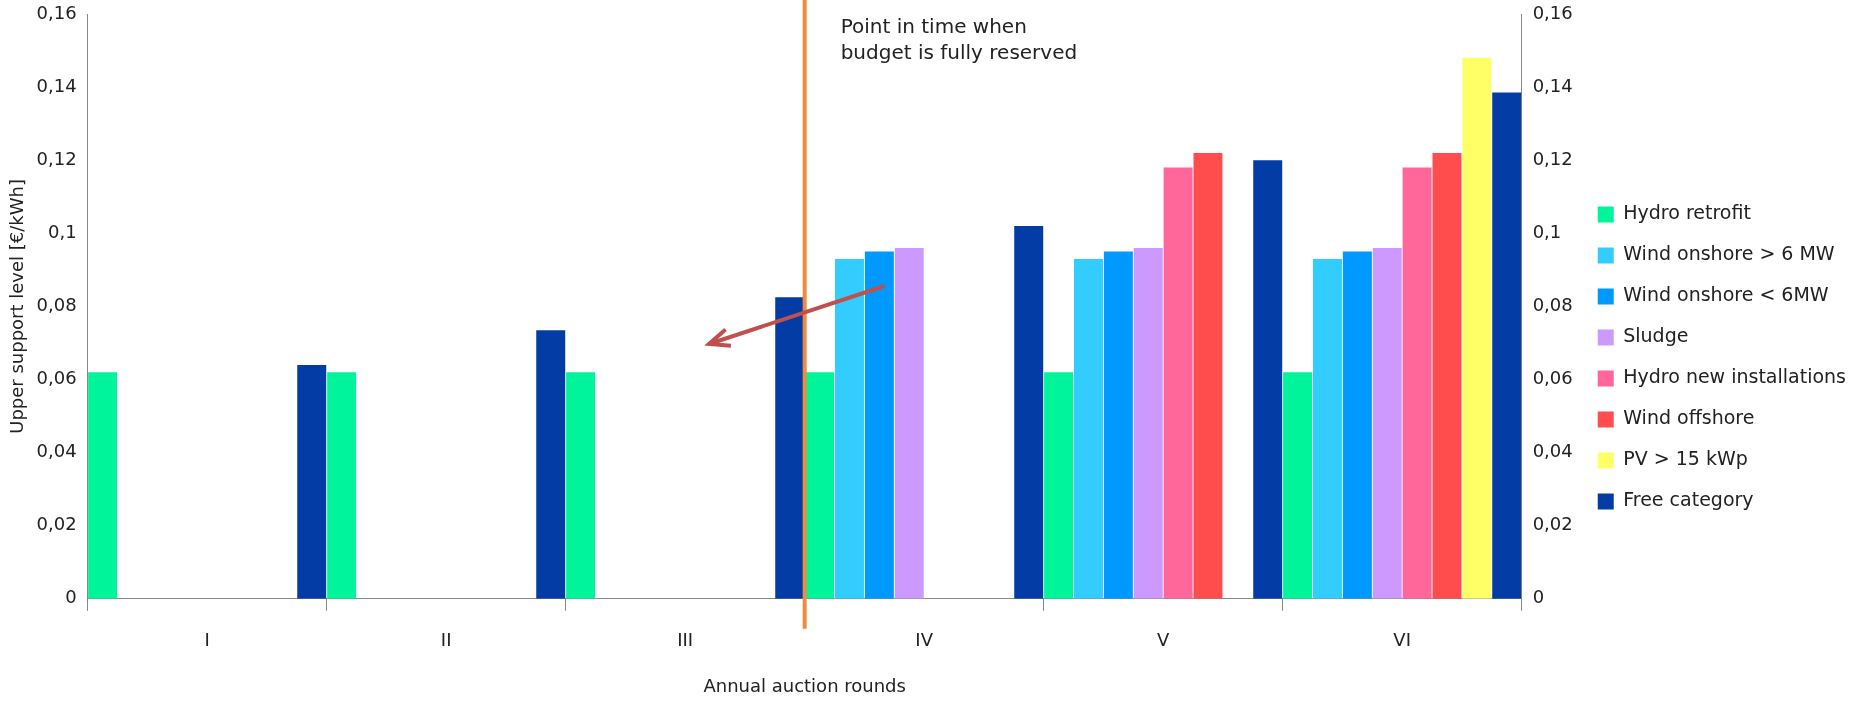 The image size is (1866, 706). I want to click on legend-label: Sludge, so click(1656, 335).